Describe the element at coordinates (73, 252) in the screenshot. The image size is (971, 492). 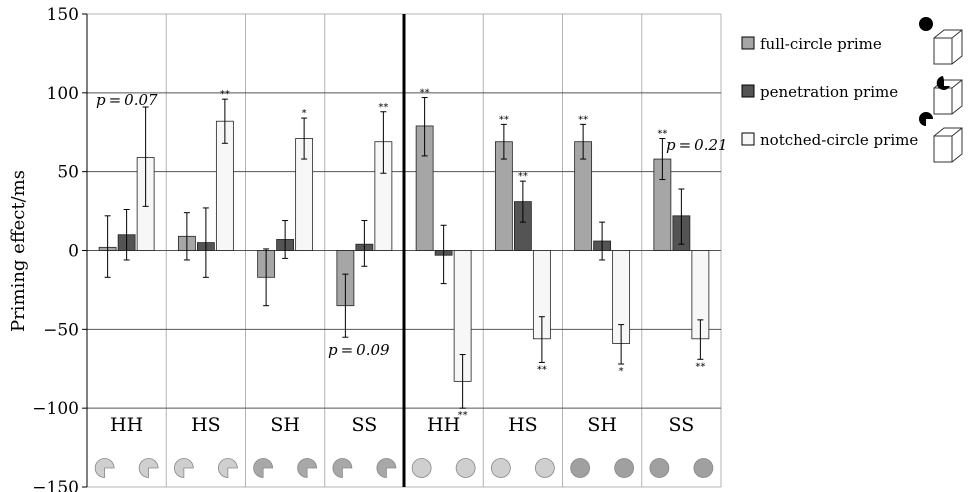
I see `y-tick-label: 0` at that location.